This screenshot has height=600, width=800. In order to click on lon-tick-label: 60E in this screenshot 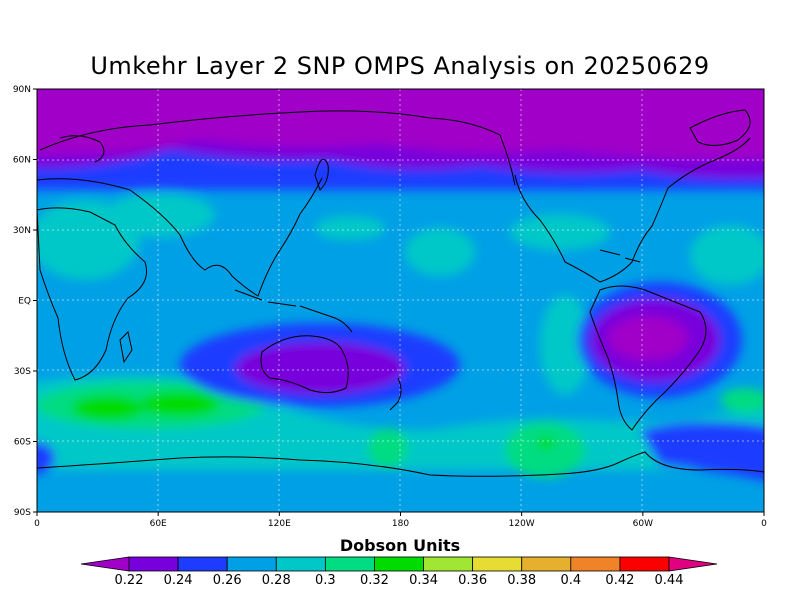, I will do `click(158, 524)`.